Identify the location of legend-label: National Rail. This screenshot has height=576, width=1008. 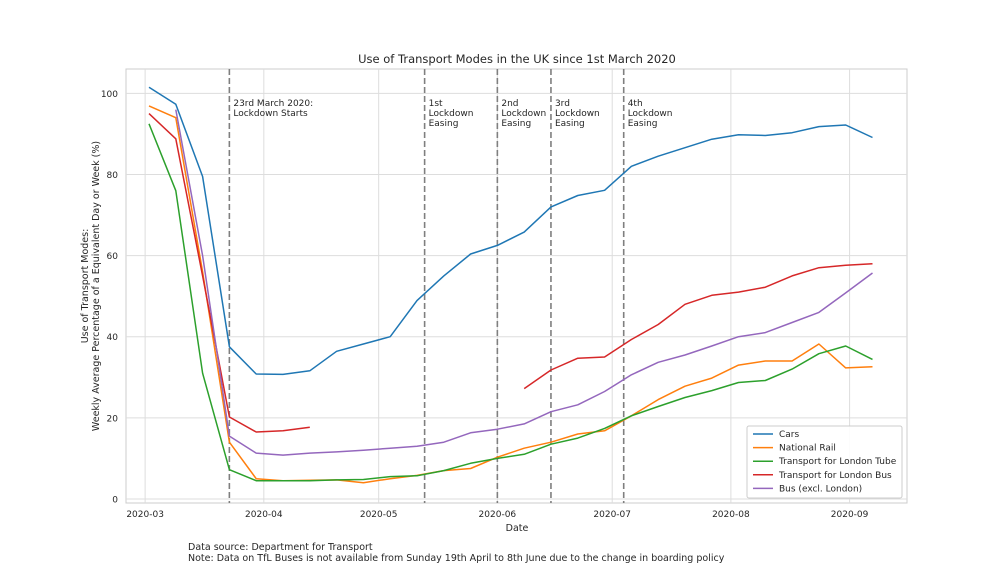
(807, 449).